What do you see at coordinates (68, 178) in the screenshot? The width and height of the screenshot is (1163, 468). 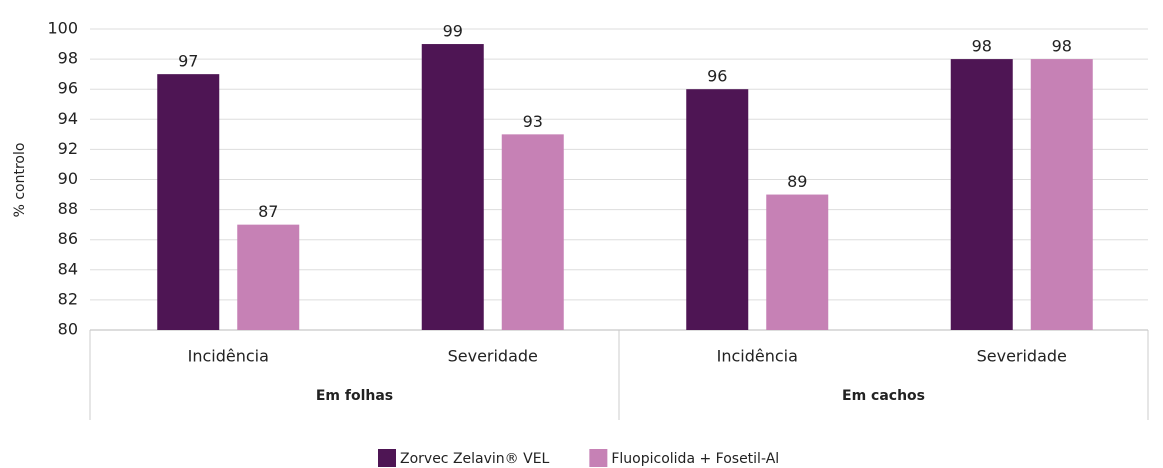 I see `y-tick-label: 90` at bounding box center [68, 178].